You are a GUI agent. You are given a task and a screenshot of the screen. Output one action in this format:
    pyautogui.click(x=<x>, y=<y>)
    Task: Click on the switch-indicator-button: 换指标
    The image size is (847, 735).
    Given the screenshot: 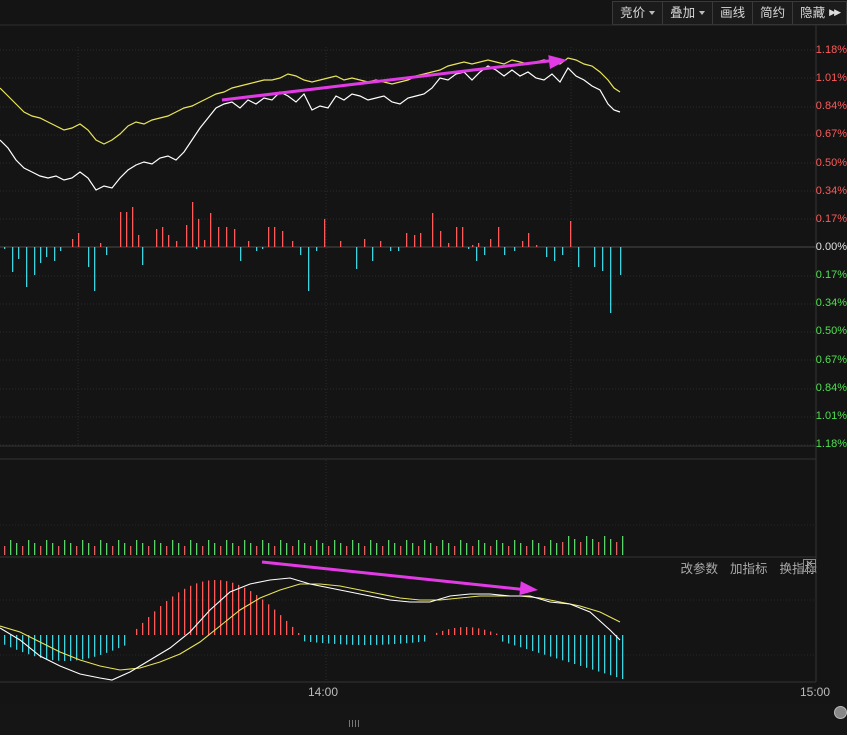 What is the action you would take?
    pyautogui.click(x=798, y=568)
    